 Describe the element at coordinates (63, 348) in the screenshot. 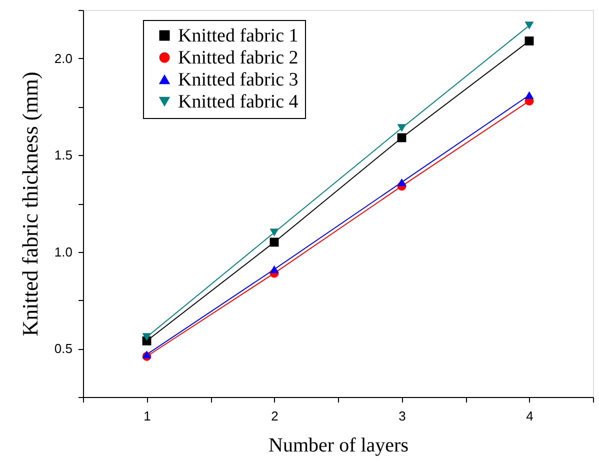

I see `y-tick-label: 0.5` at that location.